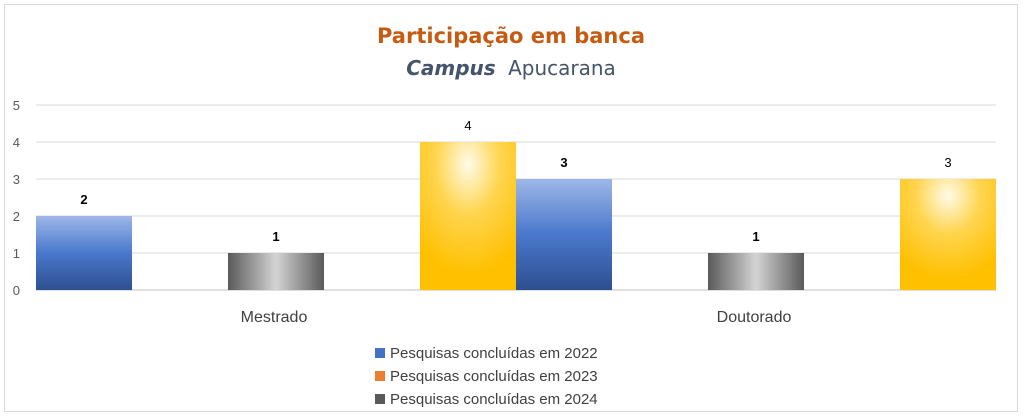 Image resolution: width=1024 pixels, height=420 pixels. Describe the element at coordinates (467, 125) in the screenshot. I see `data-label-mestrado-2: 4` at that location.